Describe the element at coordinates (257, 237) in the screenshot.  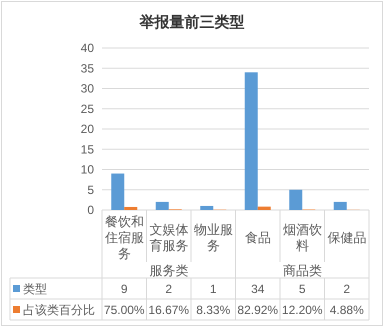
I see `x-tick-label: 食品` at that location.